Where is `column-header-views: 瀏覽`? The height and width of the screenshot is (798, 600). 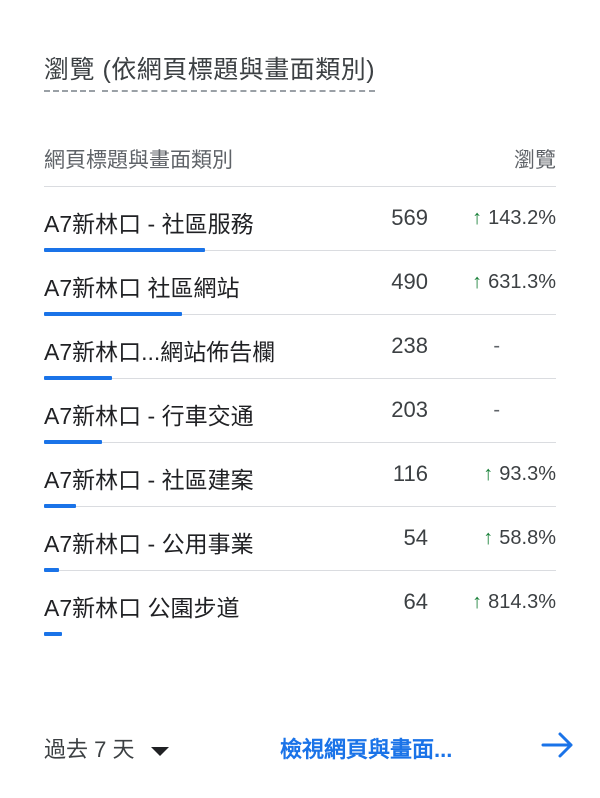
column-header-views: 瀏覽 is located at coordinates (535, 160).